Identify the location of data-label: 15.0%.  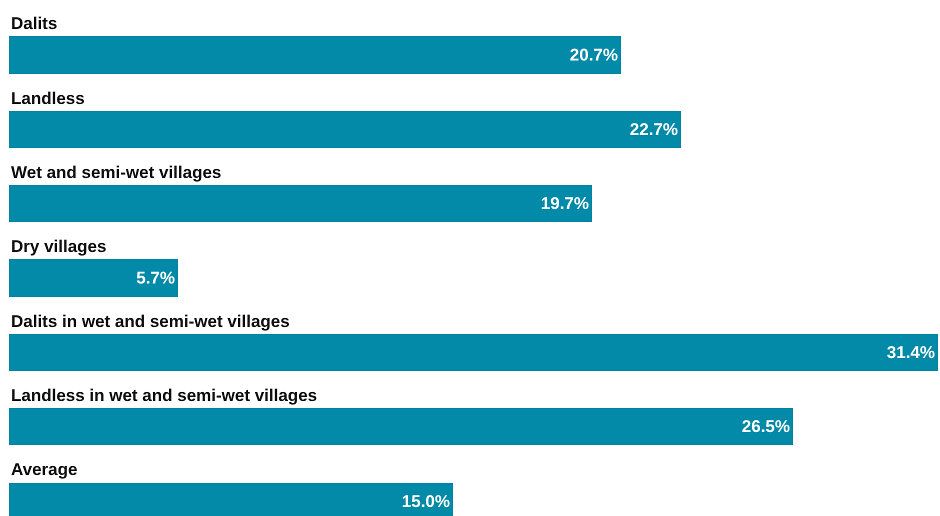
(426, 501).